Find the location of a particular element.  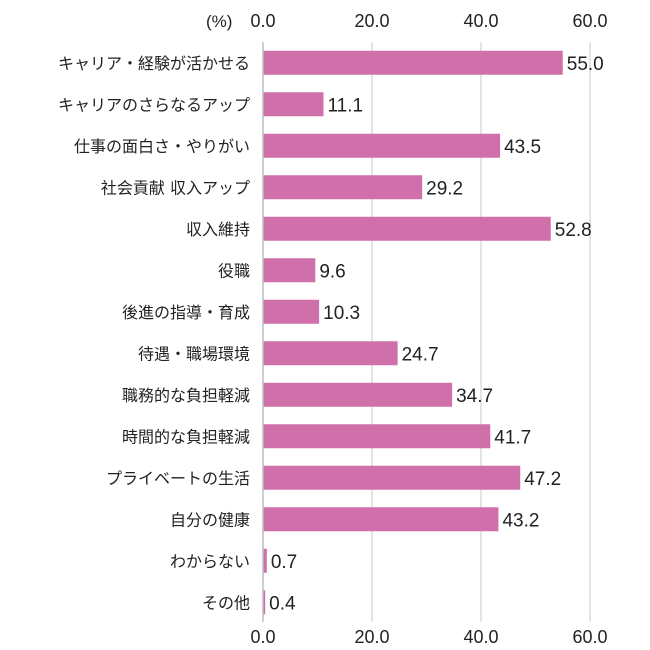

tick-label-bottom: 40.0 is located at coordinates (480, 637).